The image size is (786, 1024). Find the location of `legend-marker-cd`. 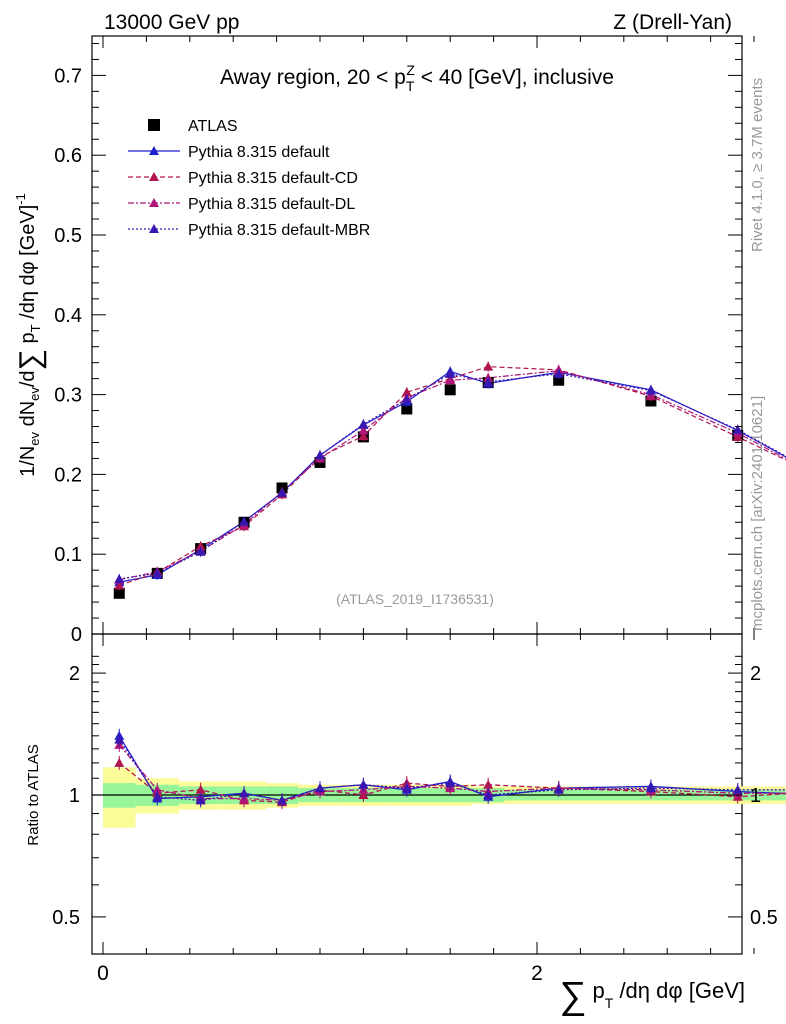

legend-marker-cd is located at coordinates (154, 176).